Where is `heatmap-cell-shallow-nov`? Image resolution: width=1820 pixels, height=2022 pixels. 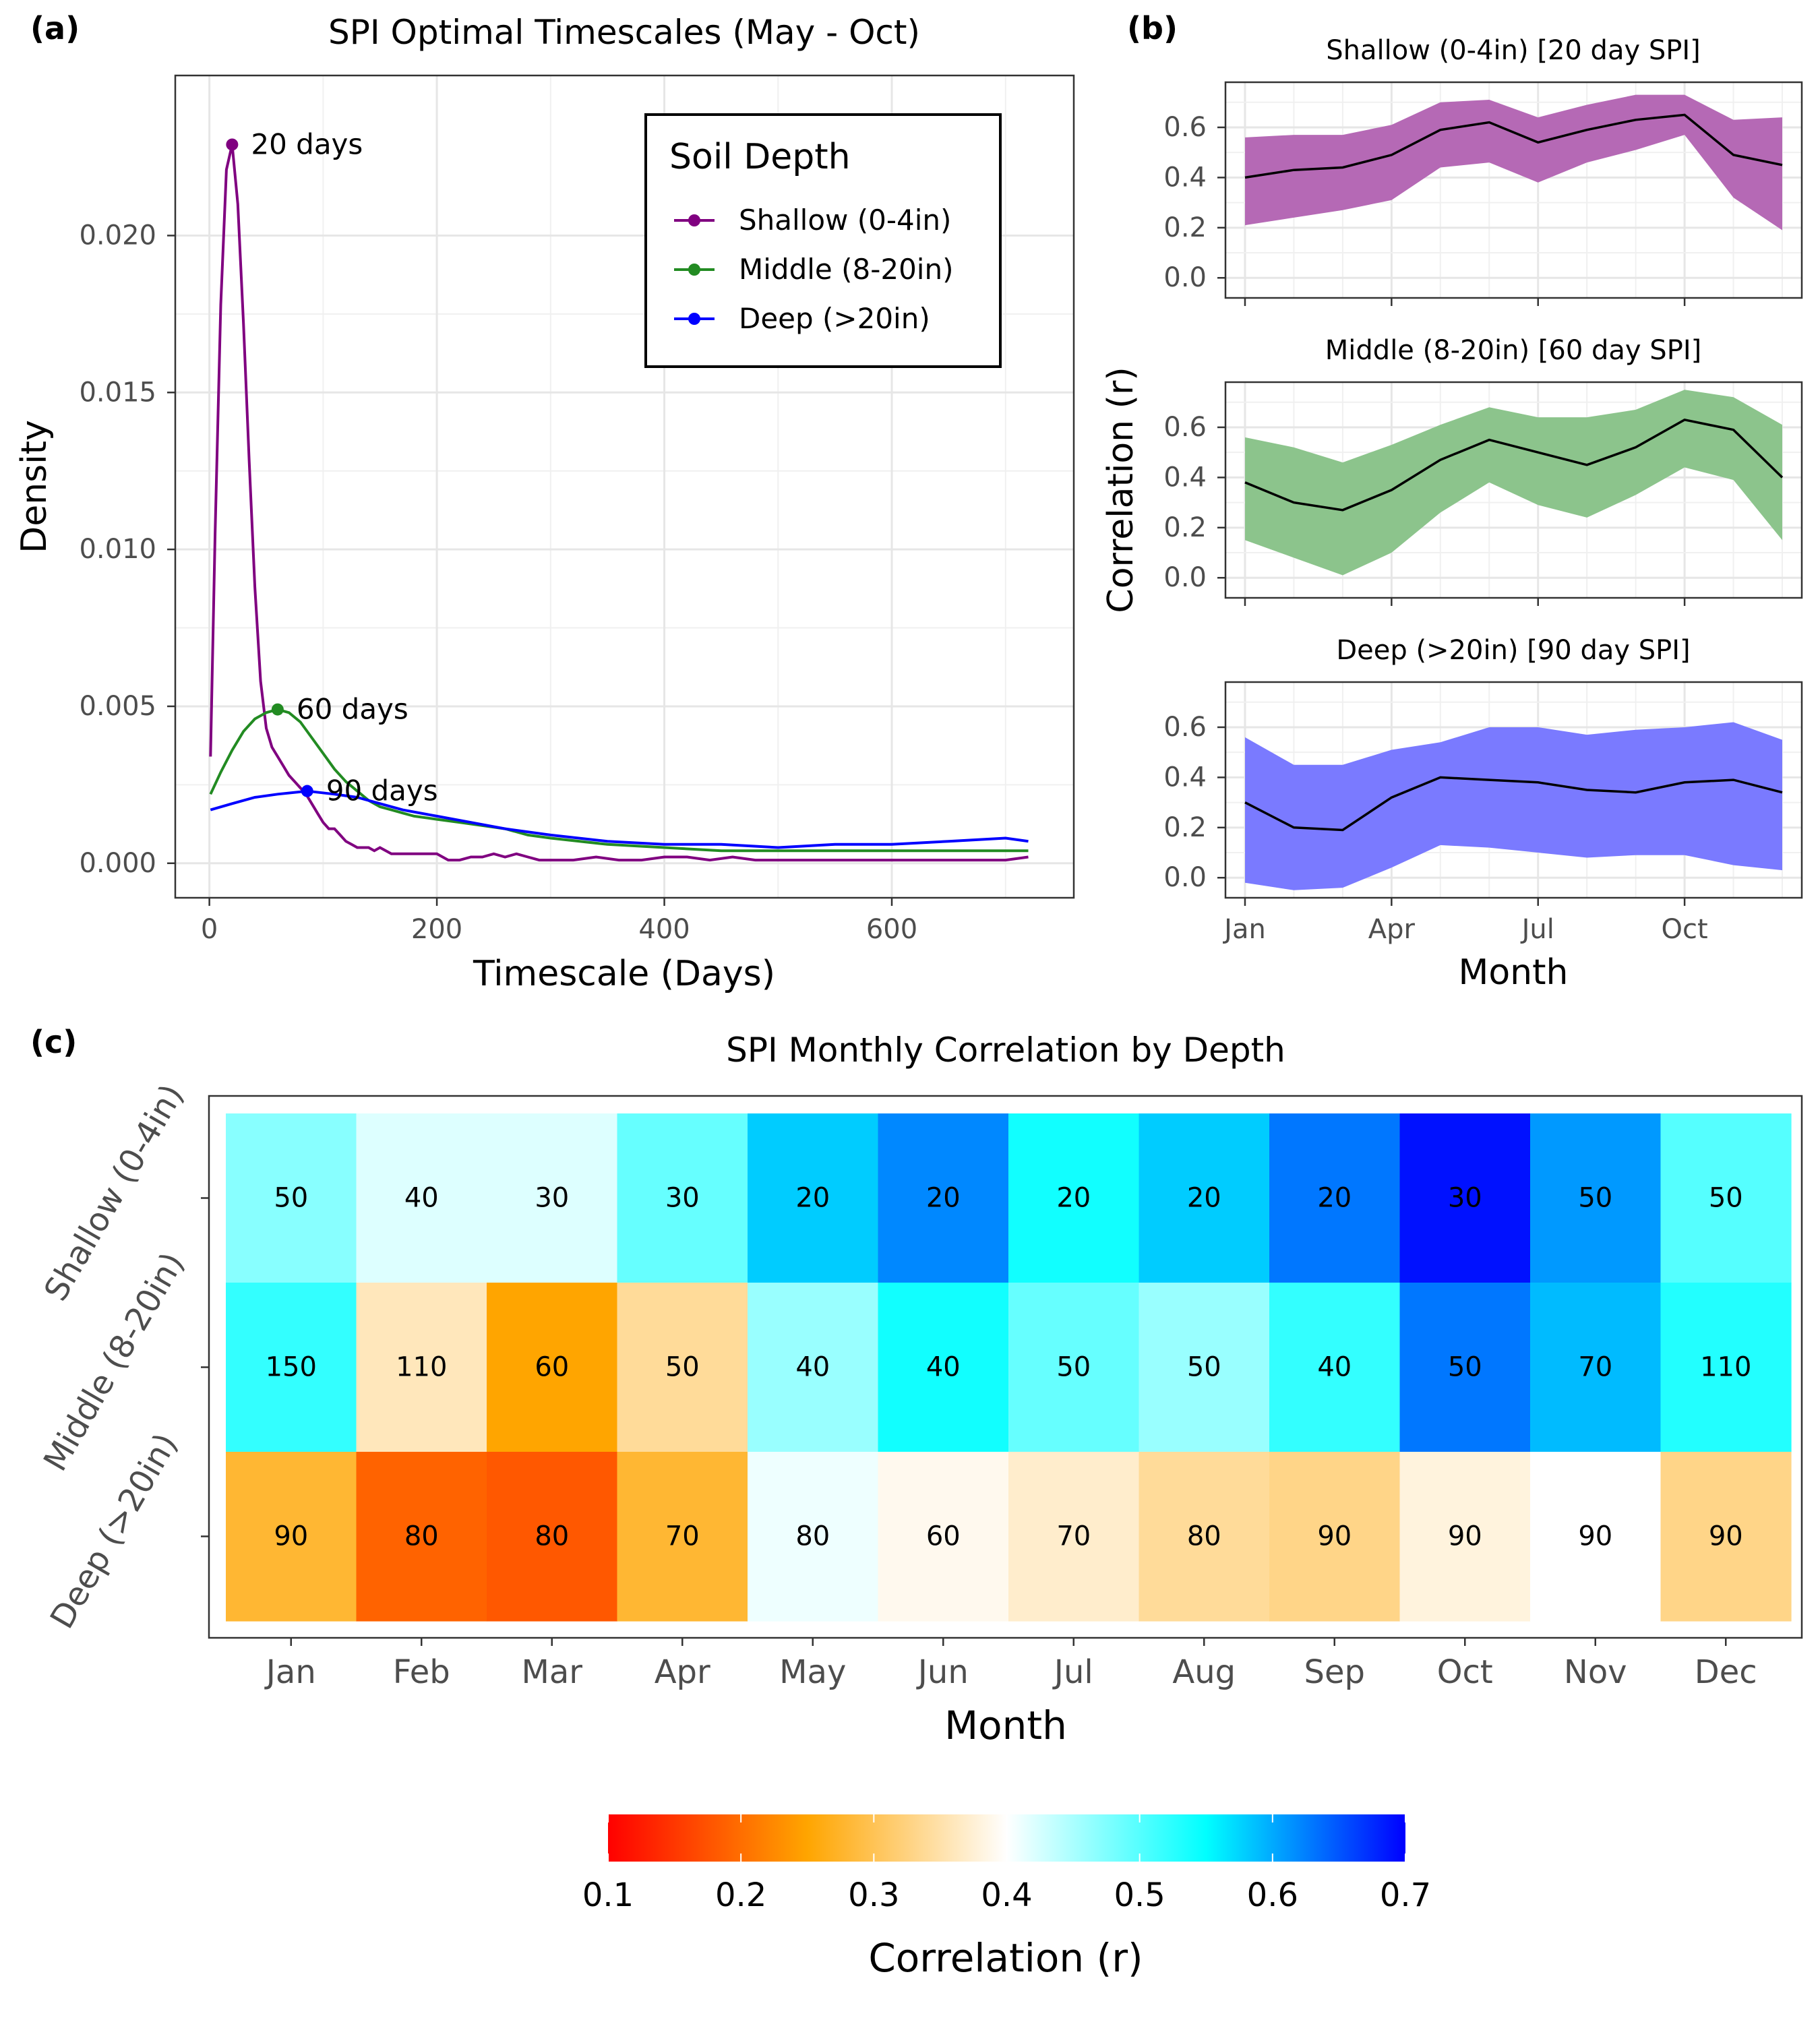
heatmap-cell-shallow-nov is located at coordinates (1596, 1198).